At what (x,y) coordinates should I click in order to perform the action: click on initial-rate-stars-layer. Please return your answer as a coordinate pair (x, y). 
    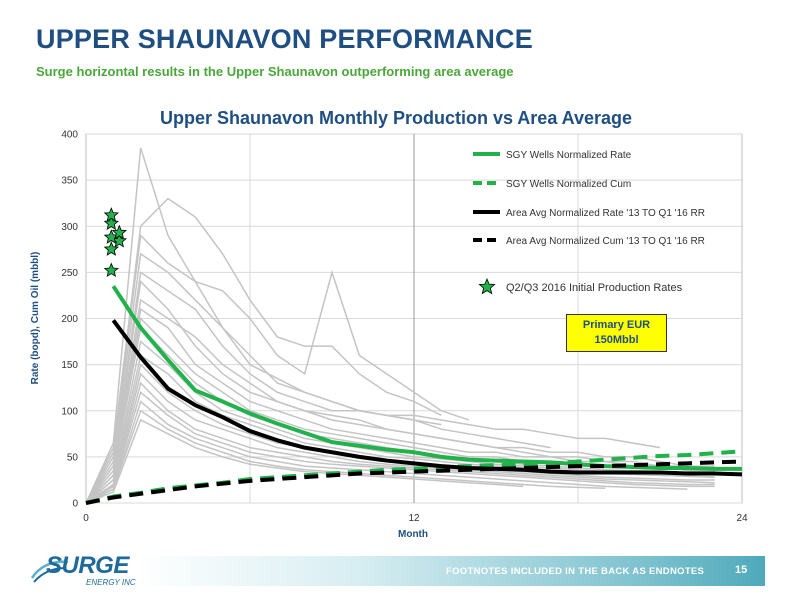
    Looking at the image, I should click on (115, 242).